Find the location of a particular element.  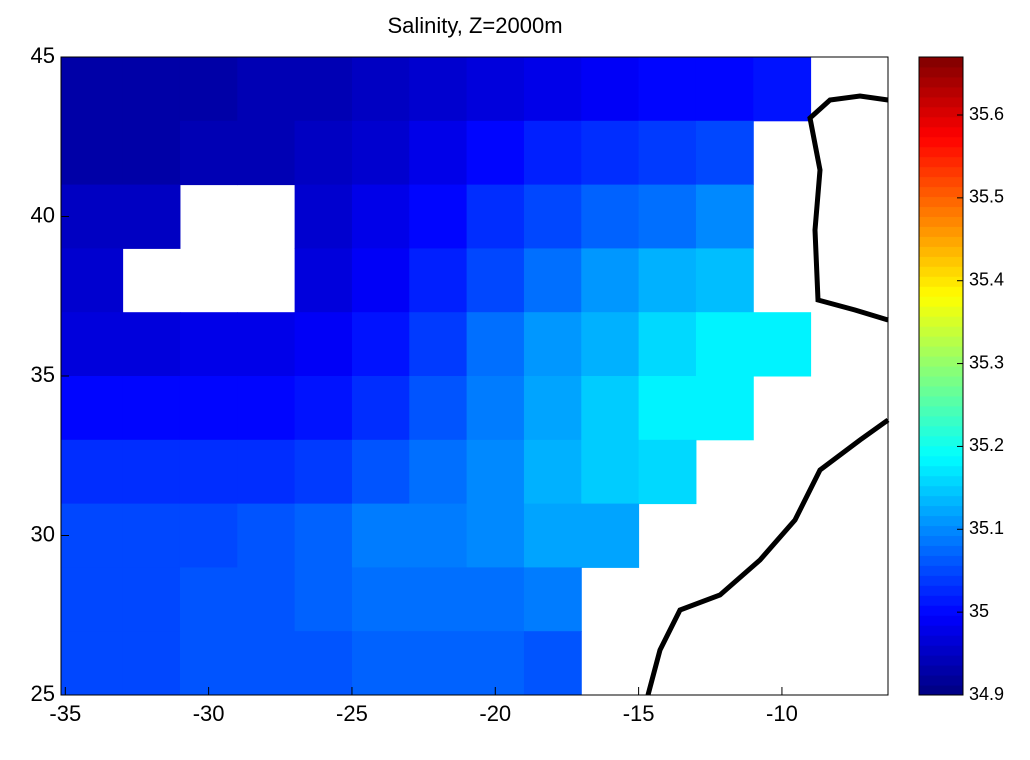

y-tick-label: 45 is located at coordinates (43, 55).